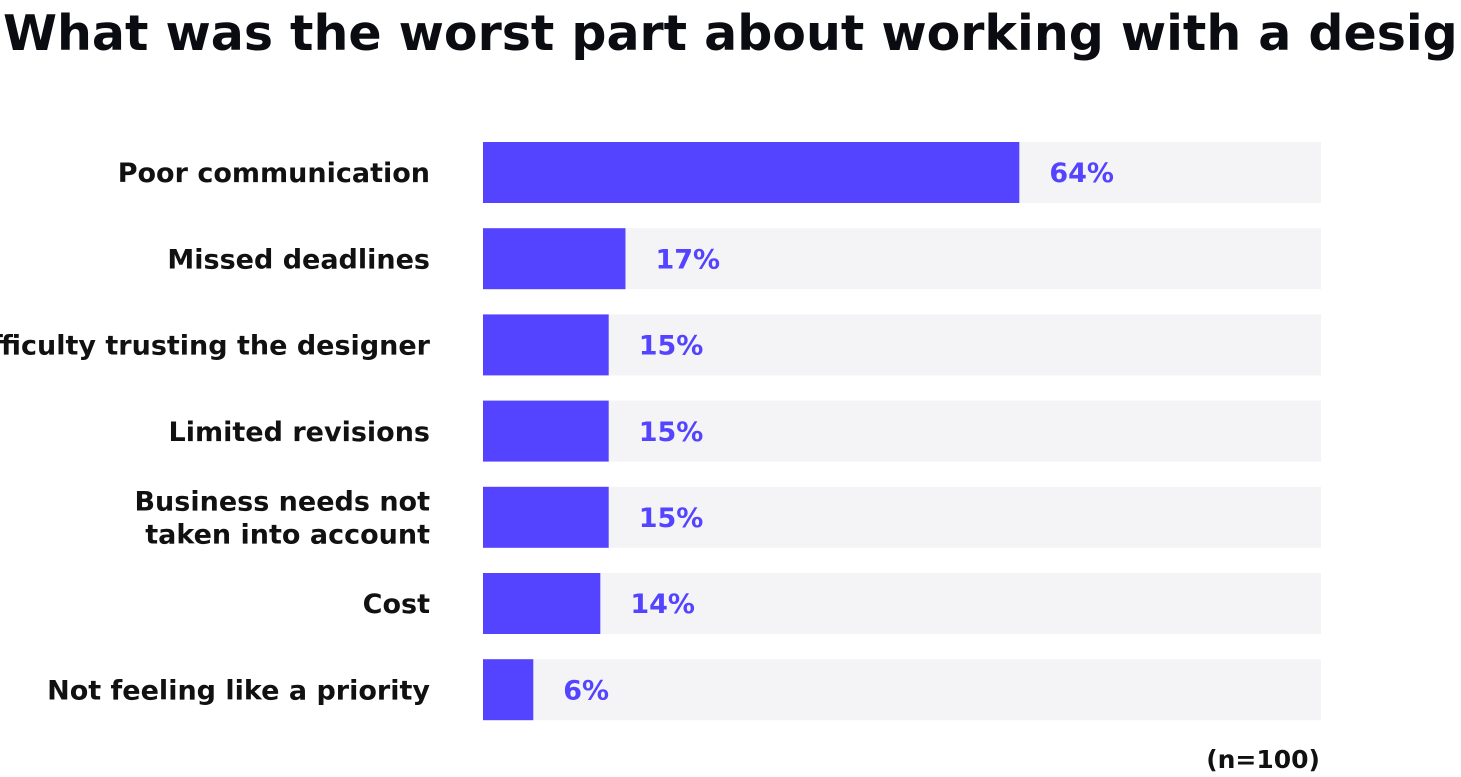 The height and width of the screenshot is (777, 1461). Describe the element at coordinates (299, 432) in the screenshot. I see `category-label: Limited revisions` at that location.